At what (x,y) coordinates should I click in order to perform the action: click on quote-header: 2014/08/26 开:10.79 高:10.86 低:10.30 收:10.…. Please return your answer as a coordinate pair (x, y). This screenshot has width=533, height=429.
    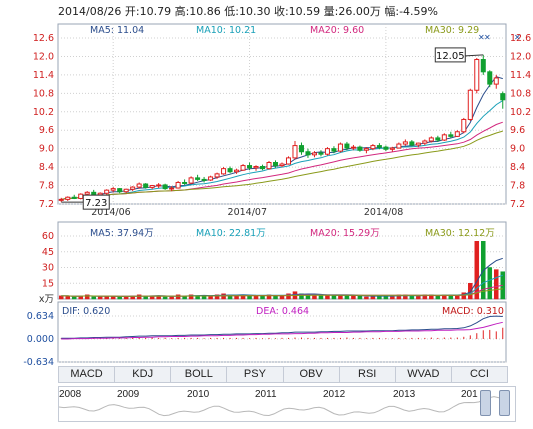
    Looking at the image, I should click on (248, 11).